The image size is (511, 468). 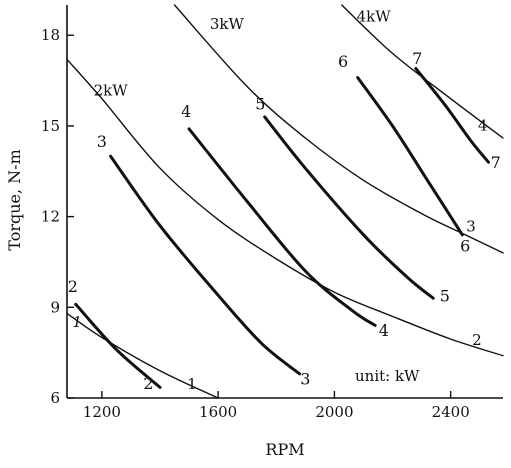 I want to click on series-label-start: 4, so click(x=186, y=111).